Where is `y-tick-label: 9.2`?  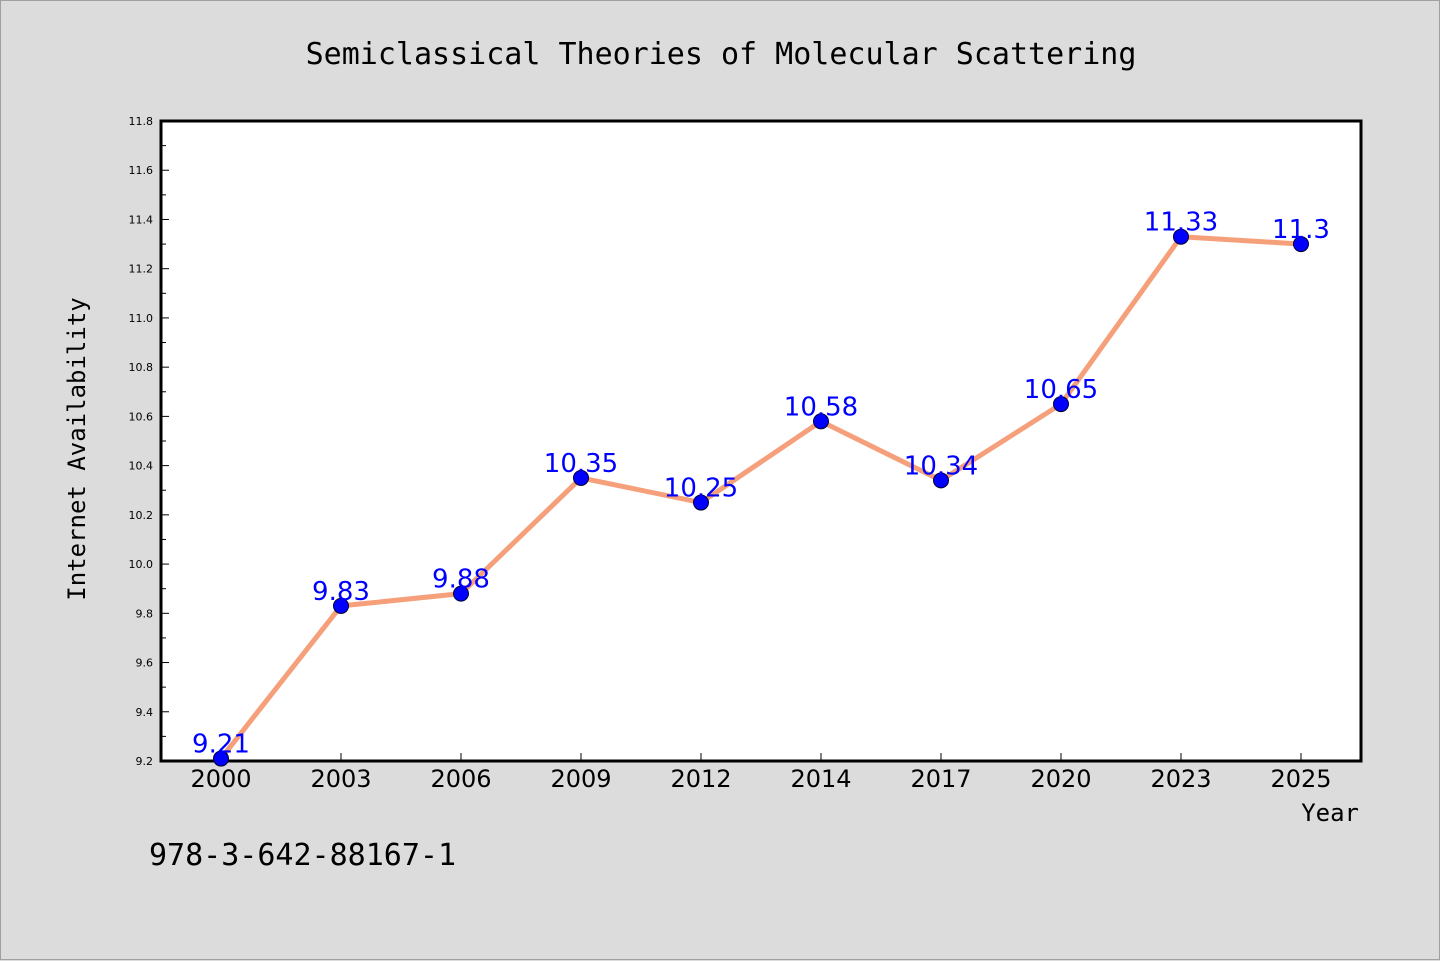 y-tick-label: 9.2 is located at coordinates (145, 761).